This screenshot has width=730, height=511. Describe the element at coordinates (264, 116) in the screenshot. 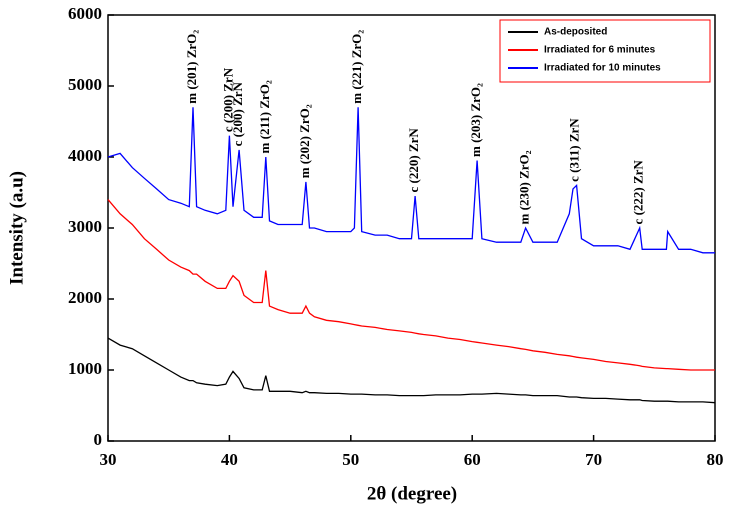

I see `peak-annotation: m (211) ZrO₂` at that location.